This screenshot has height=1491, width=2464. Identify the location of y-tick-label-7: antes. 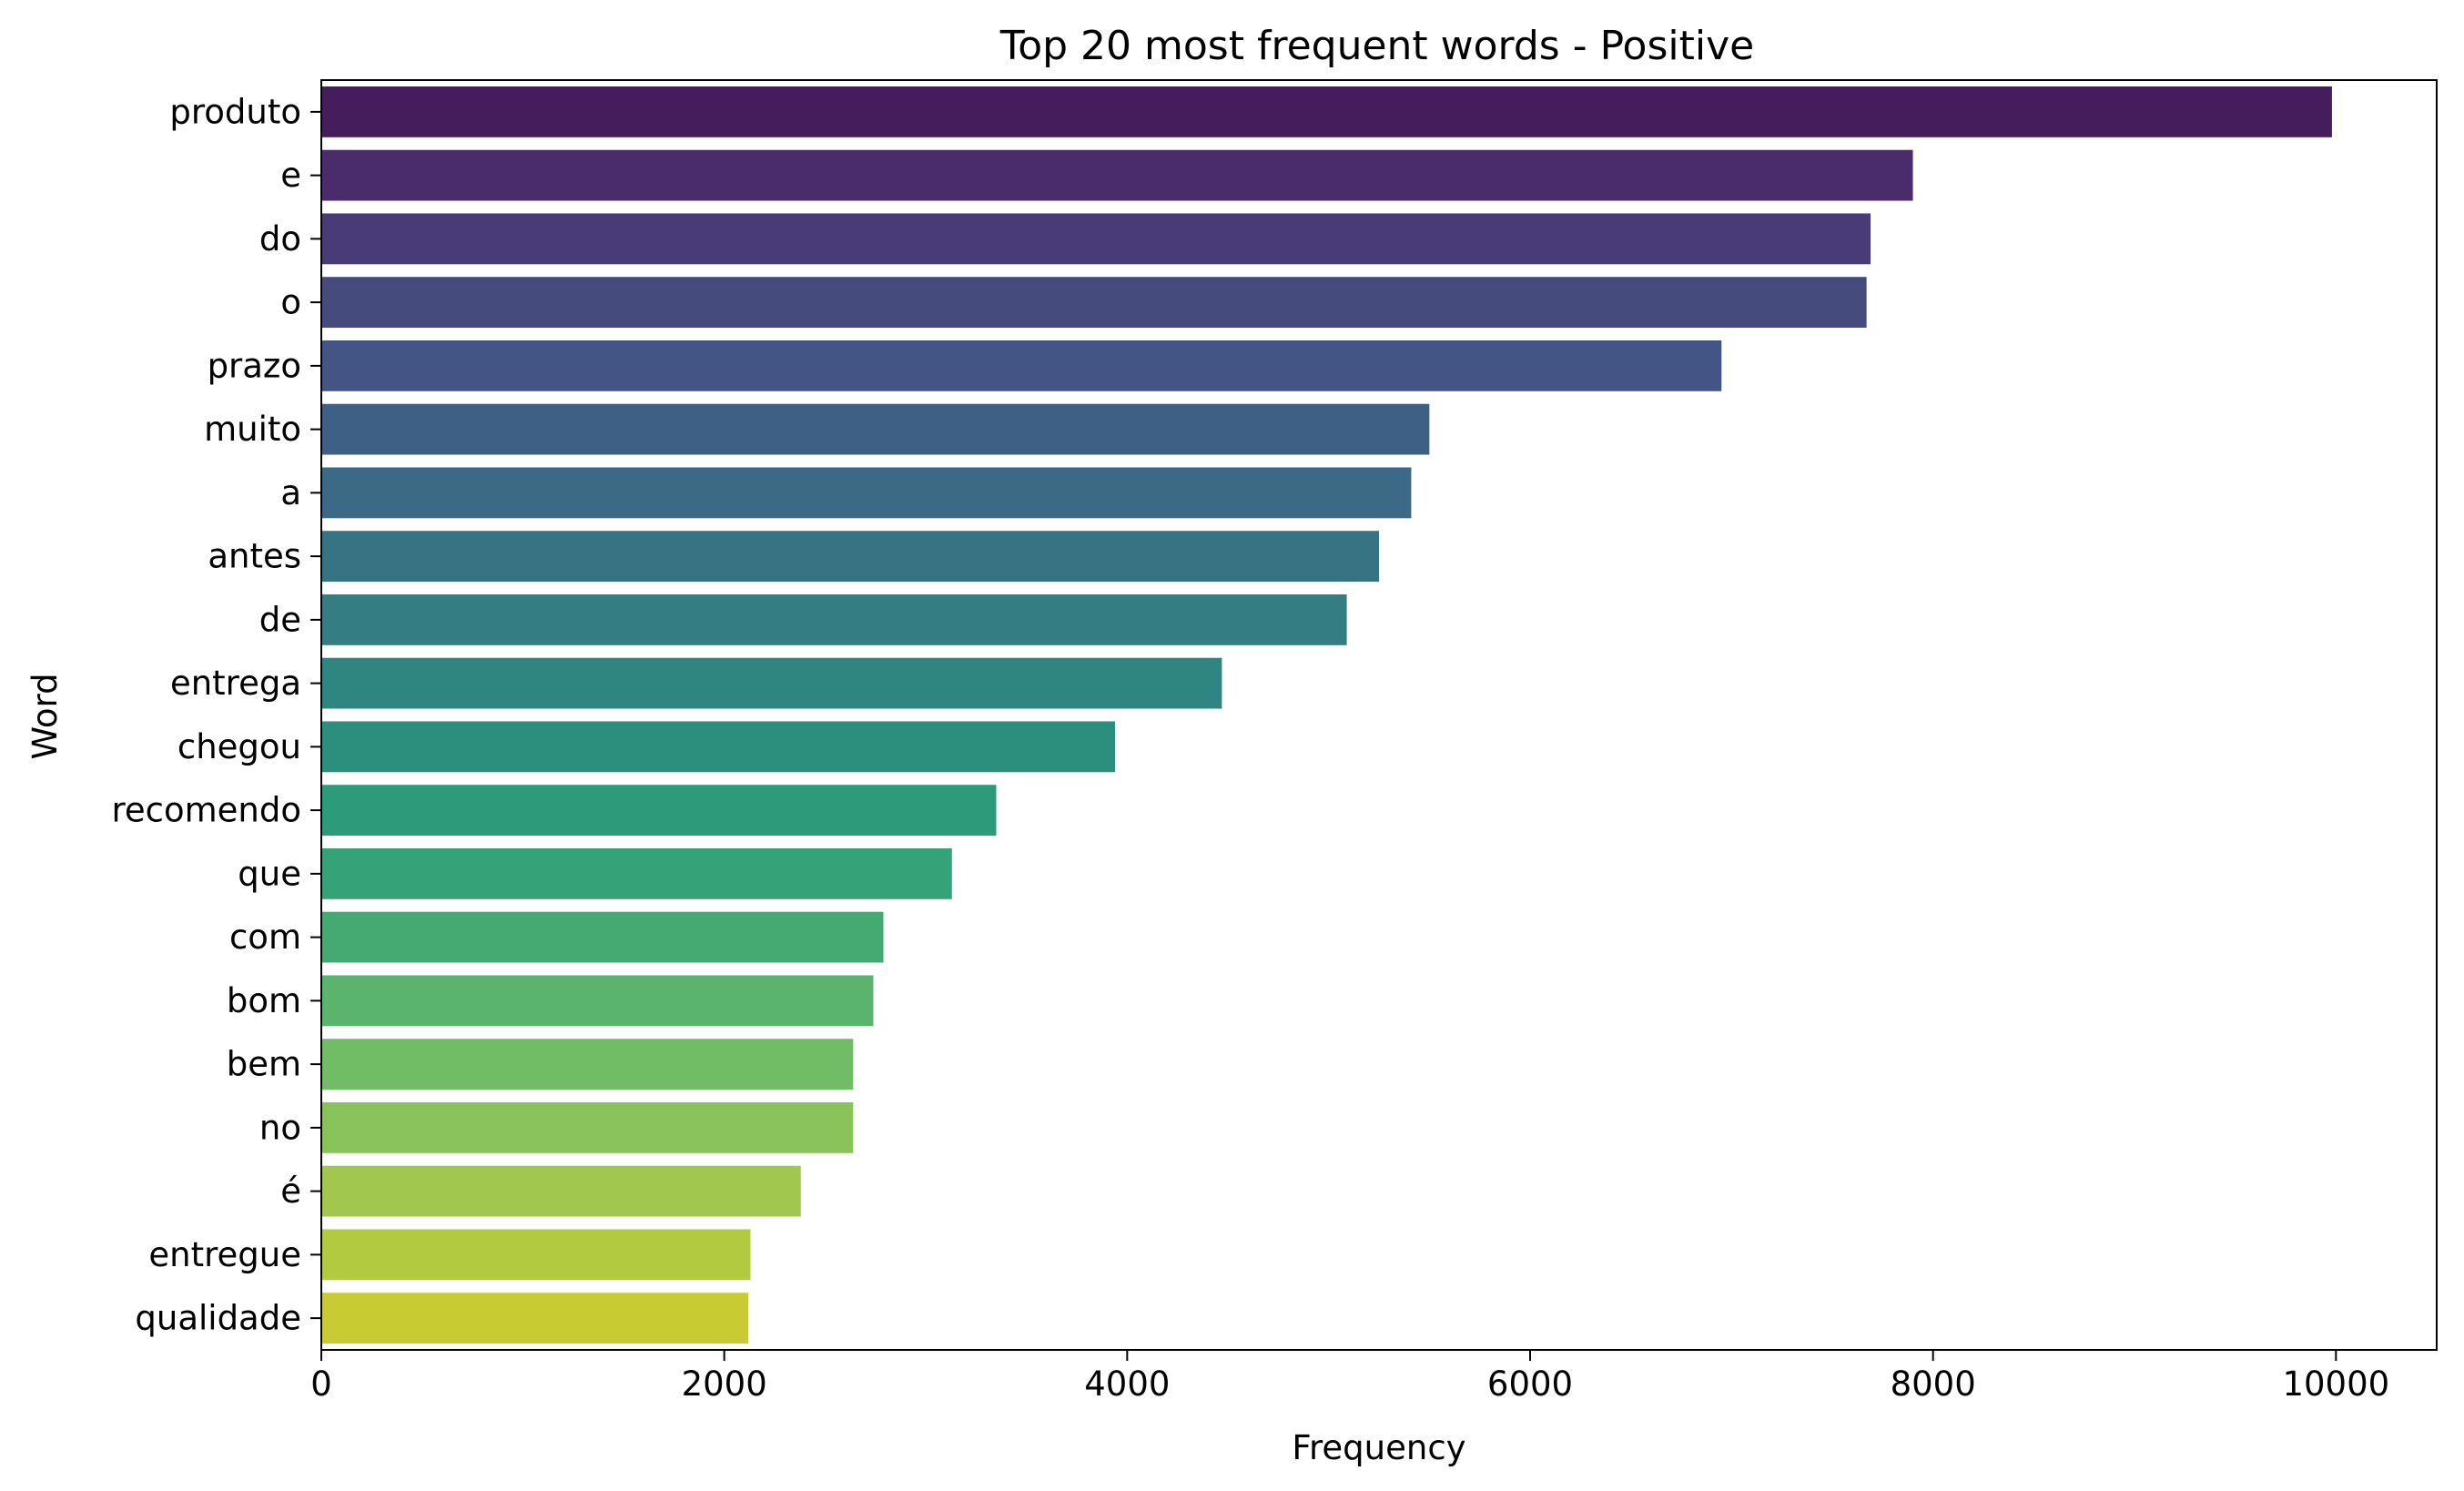
(254, 556).